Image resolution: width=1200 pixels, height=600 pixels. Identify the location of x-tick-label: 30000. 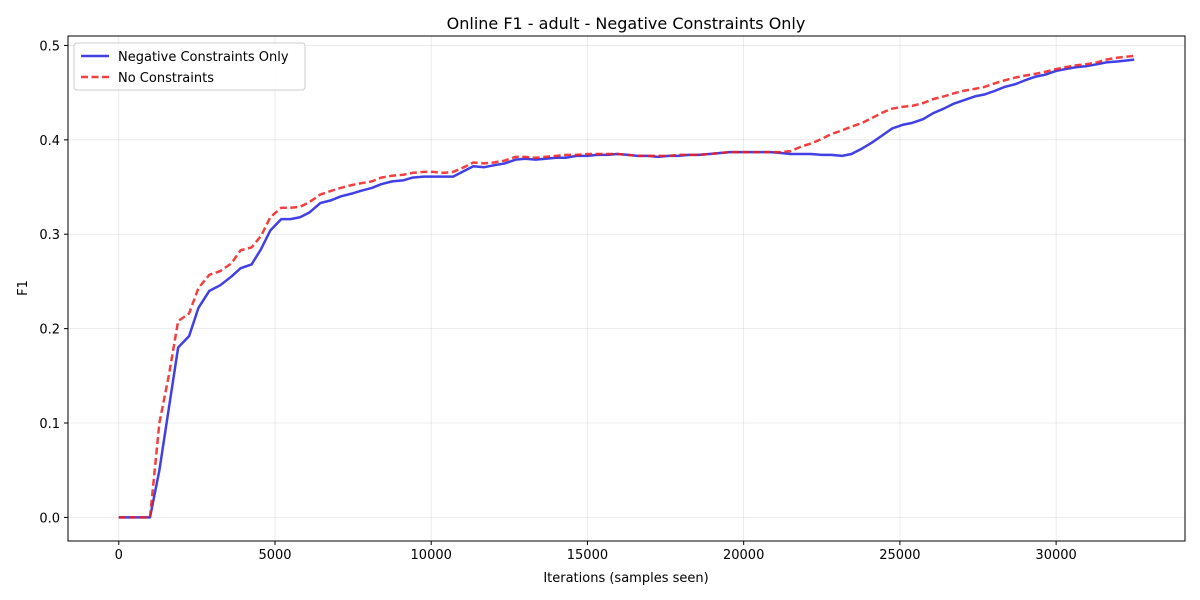
(1055, 555).